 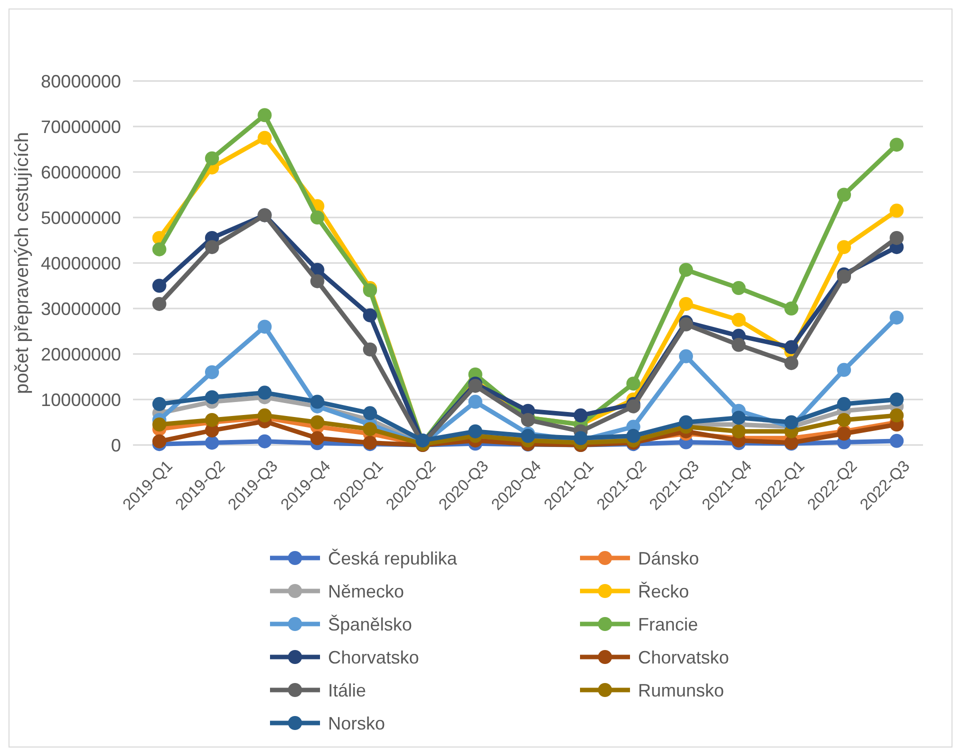 I want to click on y-tick-label: 70000000, so click(x=80, y=126).